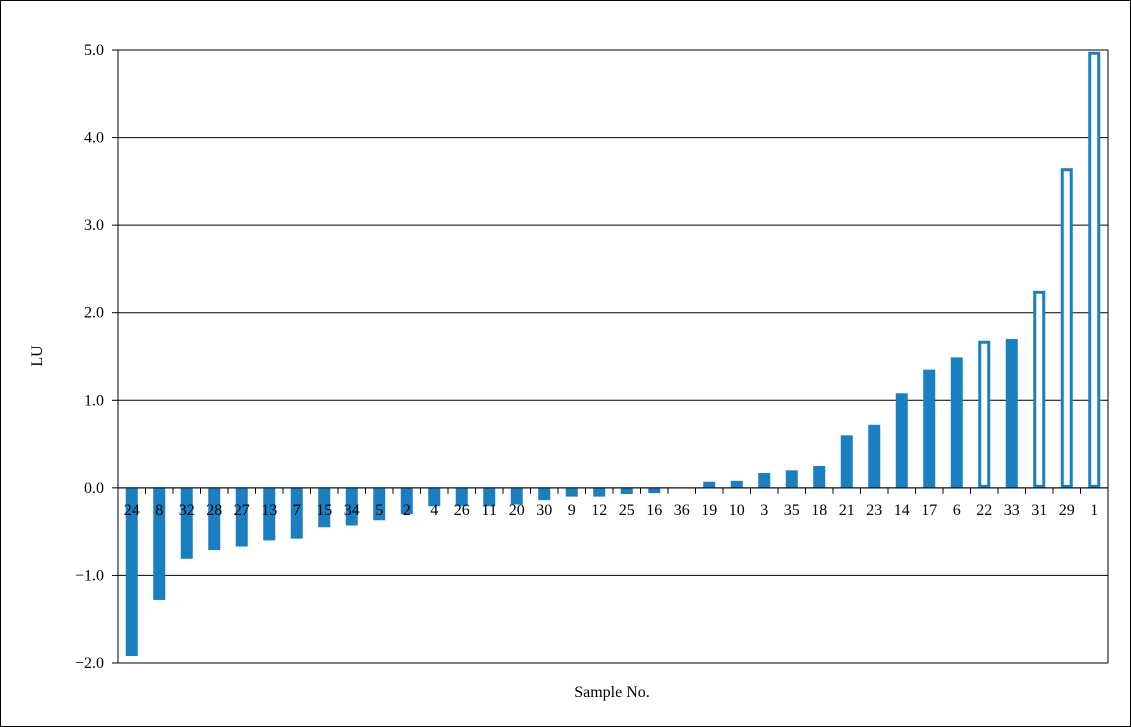 The width and height of the screenshot is (1131, 727). I want to click on x-tick-label: 11, so click(489, 510).